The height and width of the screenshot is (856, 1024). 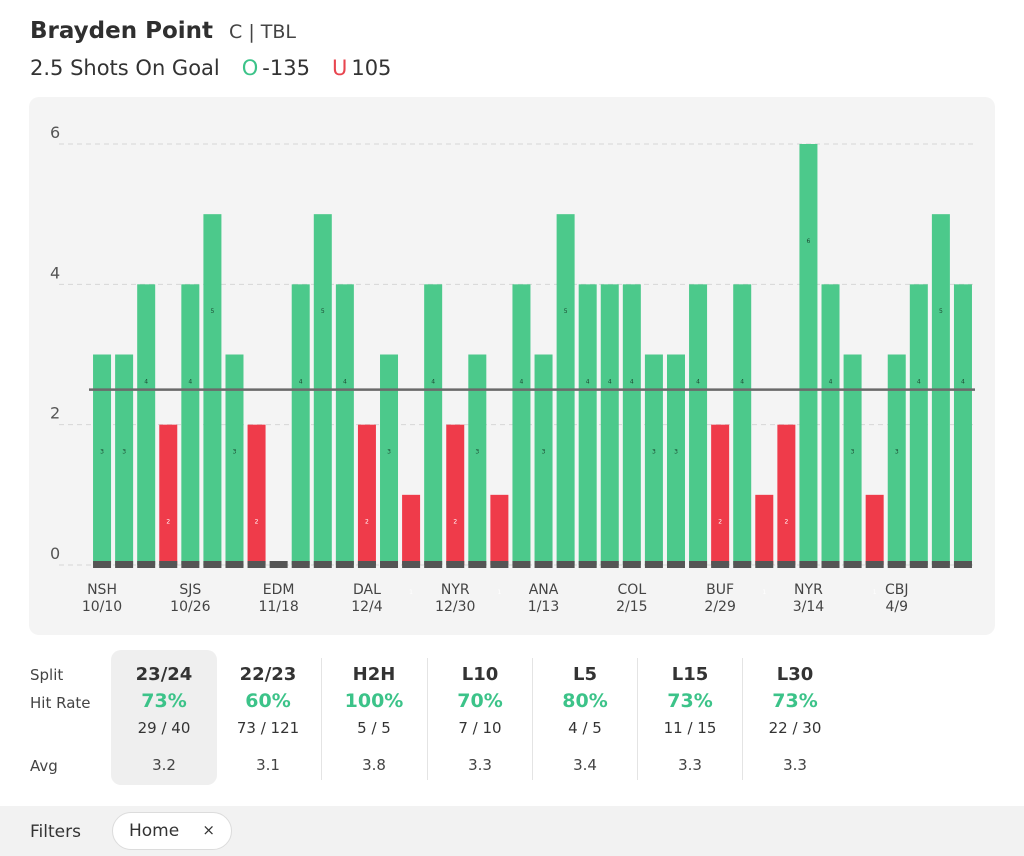 What do you see at coordinates (544, 590) in the screenshot?
I see `x-team-label: ANA` at bounding box center [544, 590].